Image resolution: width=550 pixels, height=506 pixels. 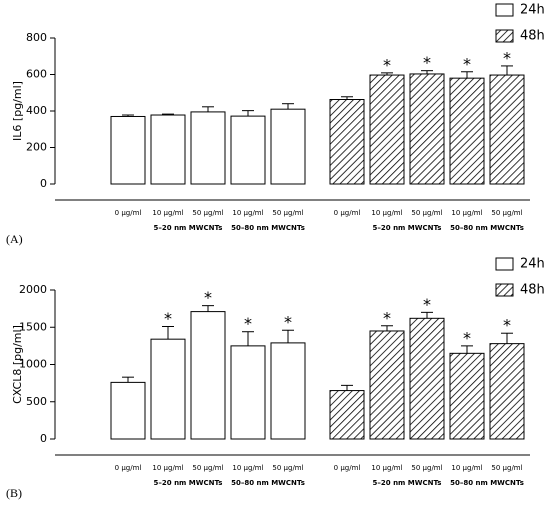 What do you see at coordinates (36, 74) in the screenshot?
I see `y-tick-label: 600` at bounding box center [36, 74].